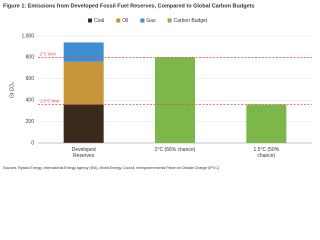 The height and width of the screenshot is (240, 320). What do you see at coordinates (191, 21) in the screenshot?
I see `legend-label: Carbon Budget` at bounding box center [191, 21].